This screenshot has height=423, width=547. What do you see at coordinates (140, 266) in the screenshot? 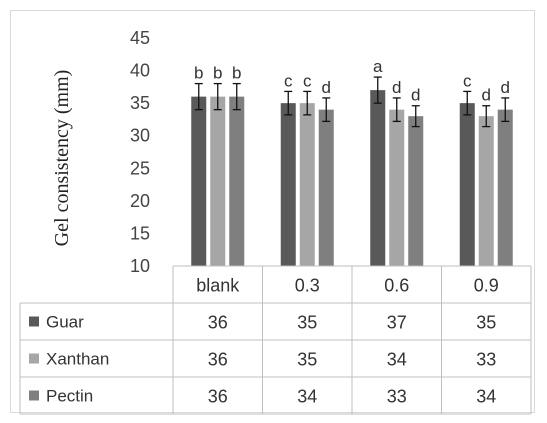
I see `y-tick-label: 10` at bounding box center [140, 266].